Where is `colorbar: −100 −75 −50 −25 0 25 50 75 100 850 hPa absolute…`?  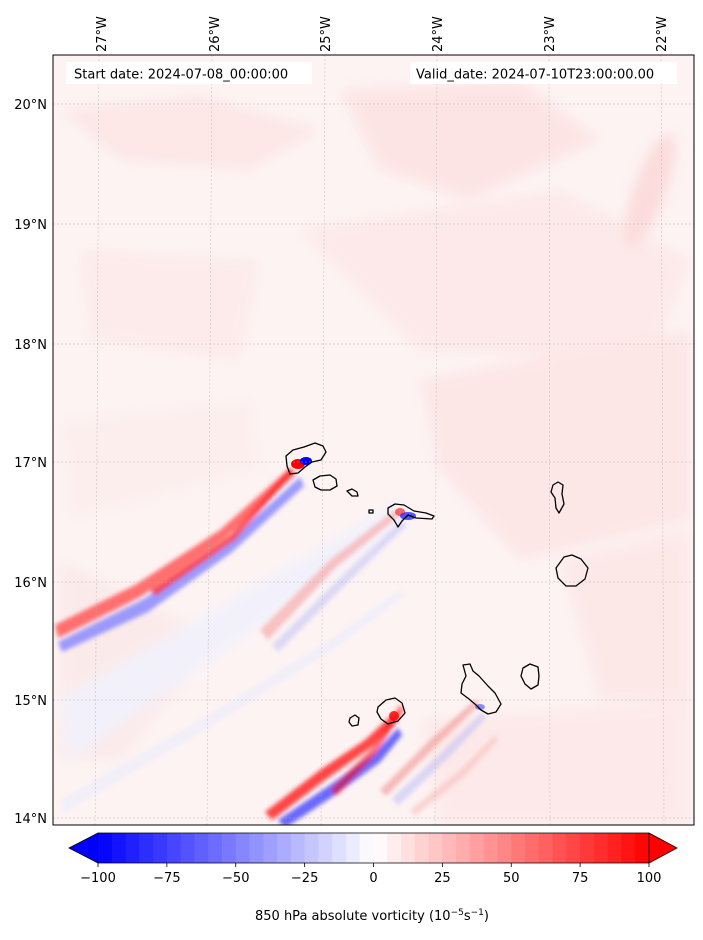 colorbar: −100 −75 −50 −25 0 25 50 75 100 850 hPa absolute… is located at coordinates (373, 878).